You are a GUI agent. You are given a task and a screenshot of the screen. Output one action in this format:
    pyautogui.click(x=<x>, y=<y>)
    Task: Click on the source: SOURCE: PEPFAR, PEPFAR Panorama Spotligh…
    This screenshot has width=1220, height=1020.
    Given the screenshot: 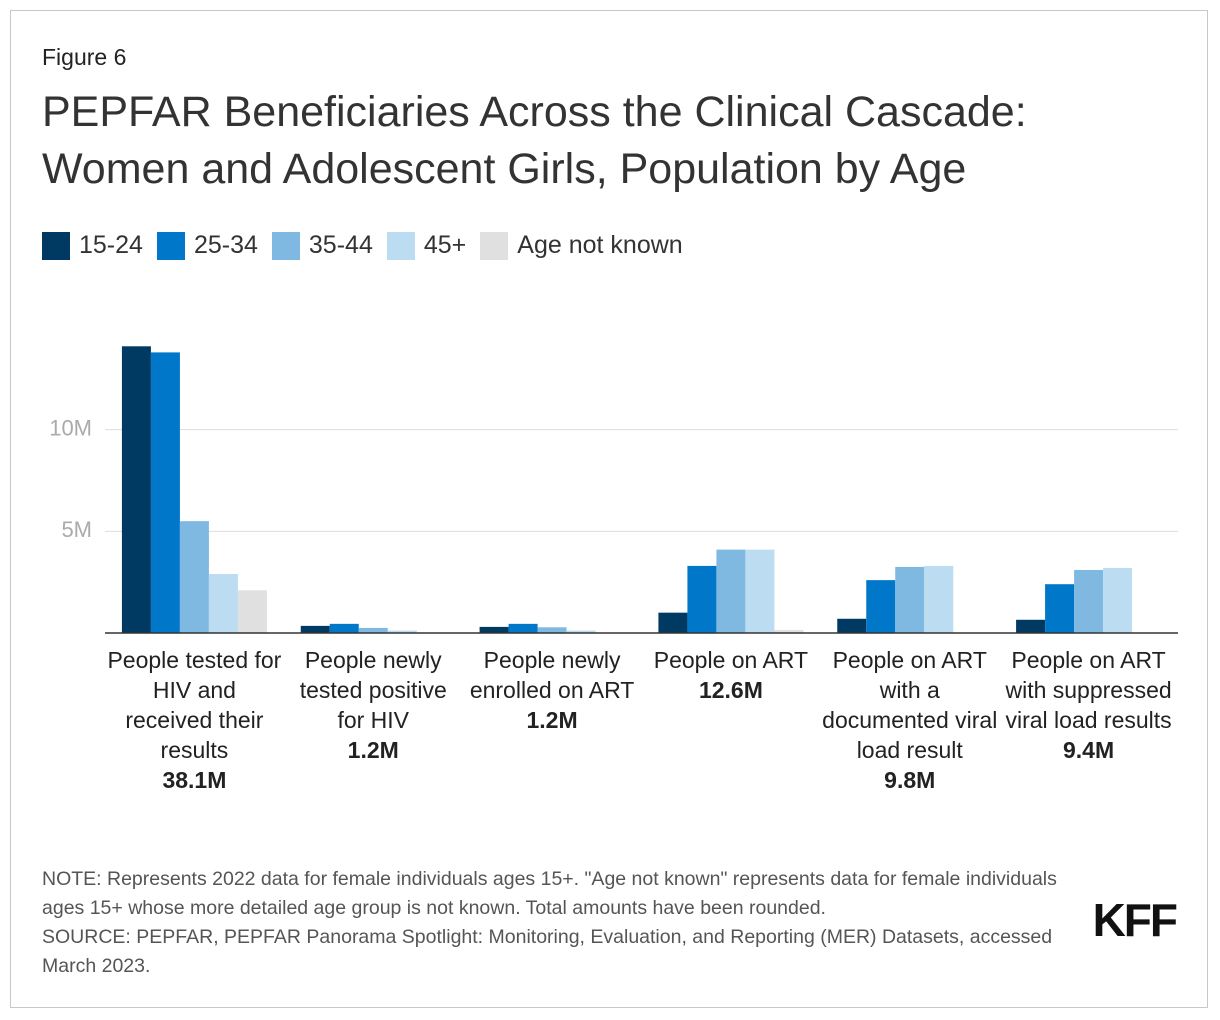 What is the action you would take?
    pyautogui.click(x=547, y=951)
    